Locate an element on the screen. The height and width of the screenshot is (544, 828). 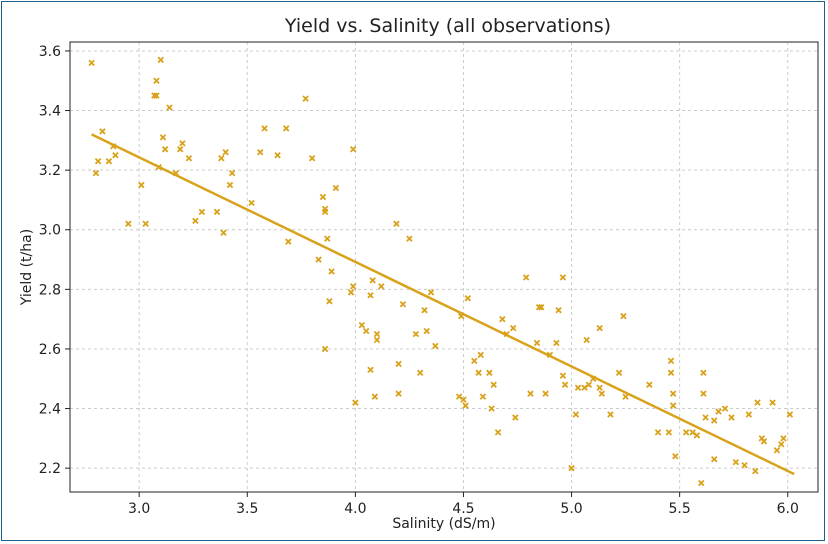
x-tick-label: 5.5 is located at coordinates (680, 509).